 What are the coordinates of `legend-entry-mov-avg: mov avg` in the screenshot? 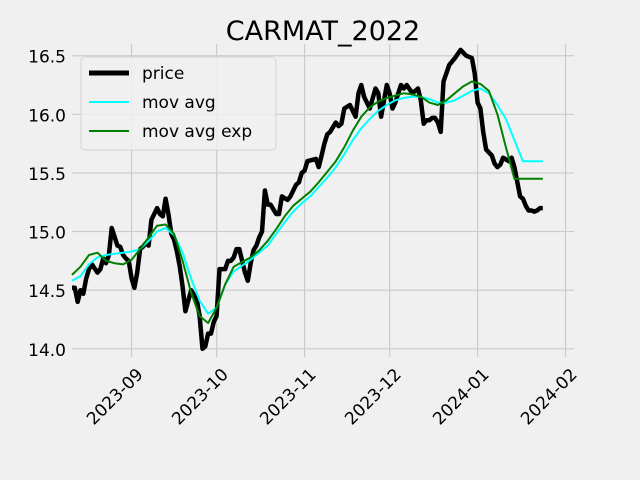 It's located at (179, 103).